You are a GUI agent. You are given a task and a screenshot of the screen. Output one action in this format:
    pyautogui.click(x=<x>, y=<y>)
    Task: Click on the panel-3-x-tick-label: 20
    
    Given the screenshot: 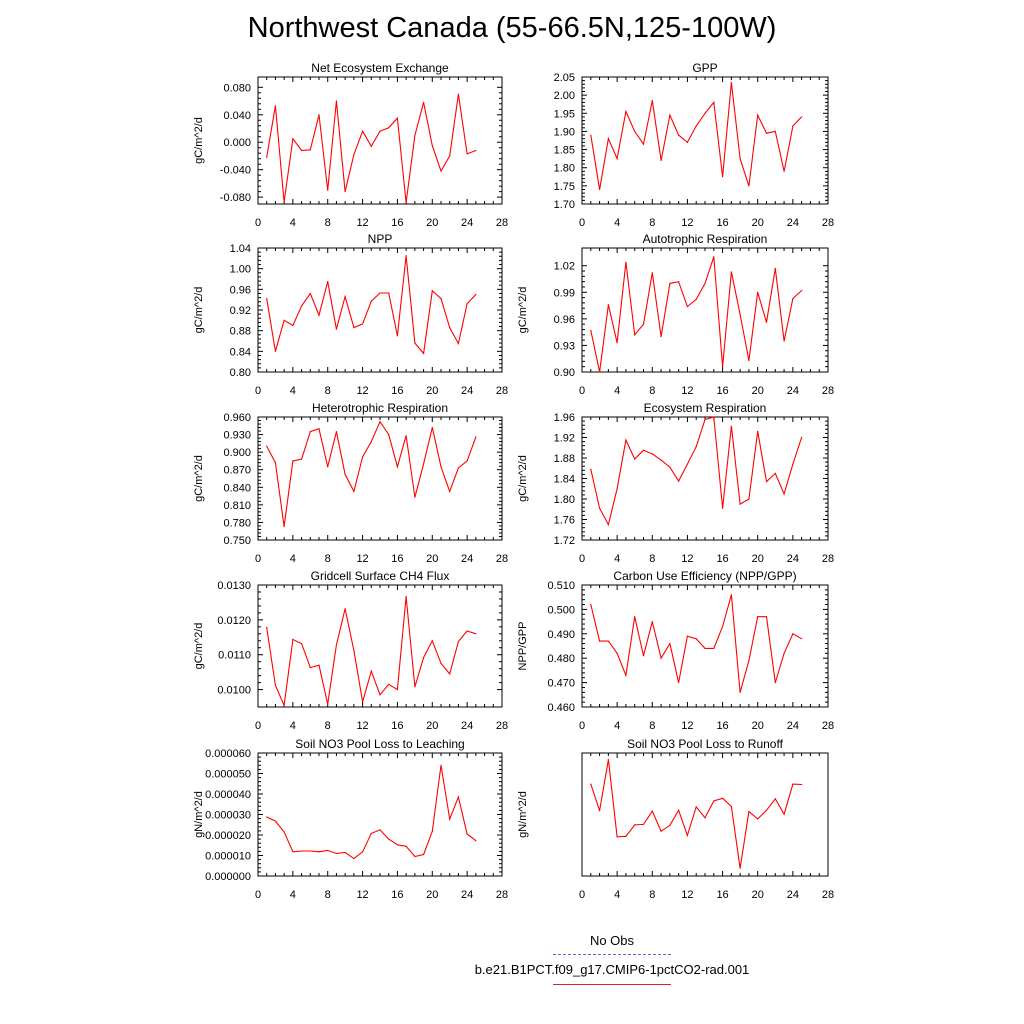 What is the action you would take?
    pyautogui.click(x=432, y=391)
    